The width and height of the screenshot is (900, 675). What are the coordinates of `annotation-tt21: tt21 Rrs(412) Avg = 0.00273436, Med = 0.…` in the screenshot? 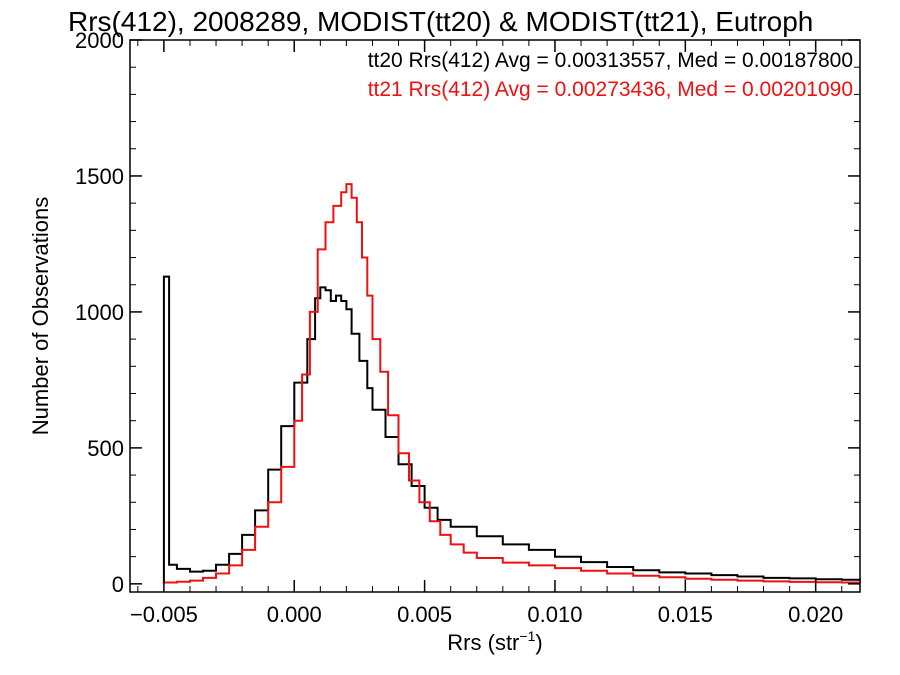 It's located at (610, 89).